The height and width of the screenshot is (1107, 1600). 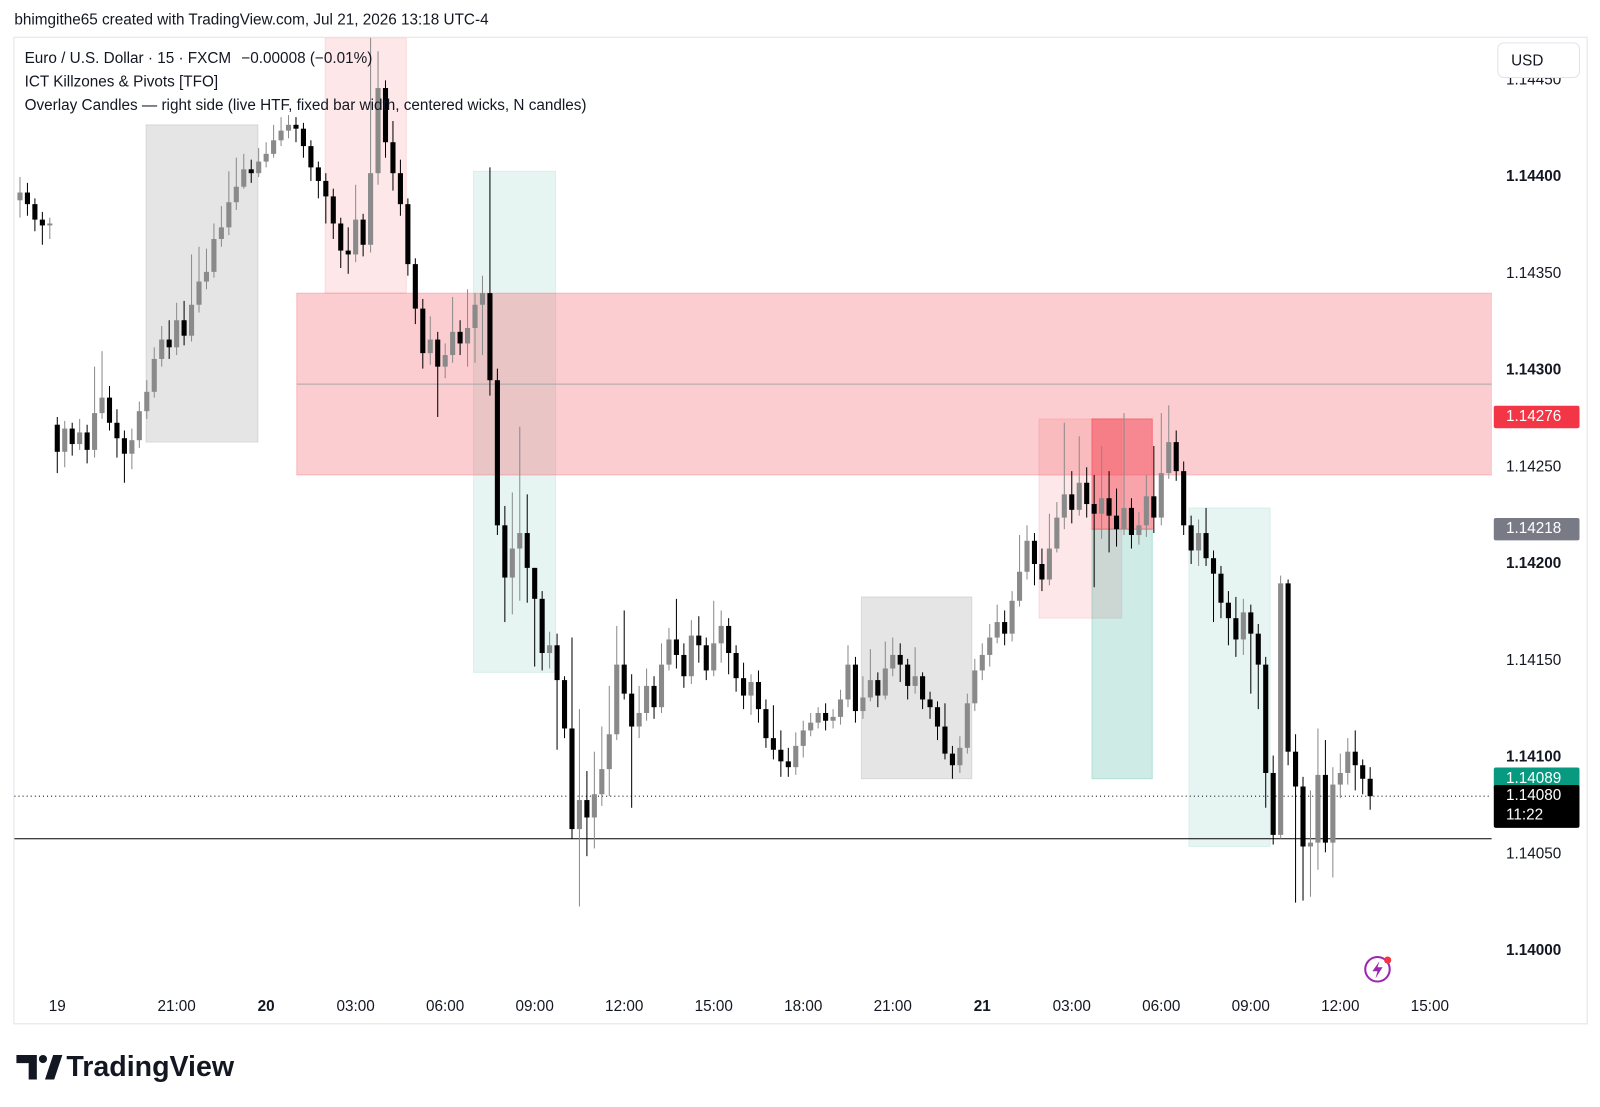 What do you see at coordinates (1527, 60) in the screenshot?
I see `currency-label: USD` at bounding box center [1527, 60].